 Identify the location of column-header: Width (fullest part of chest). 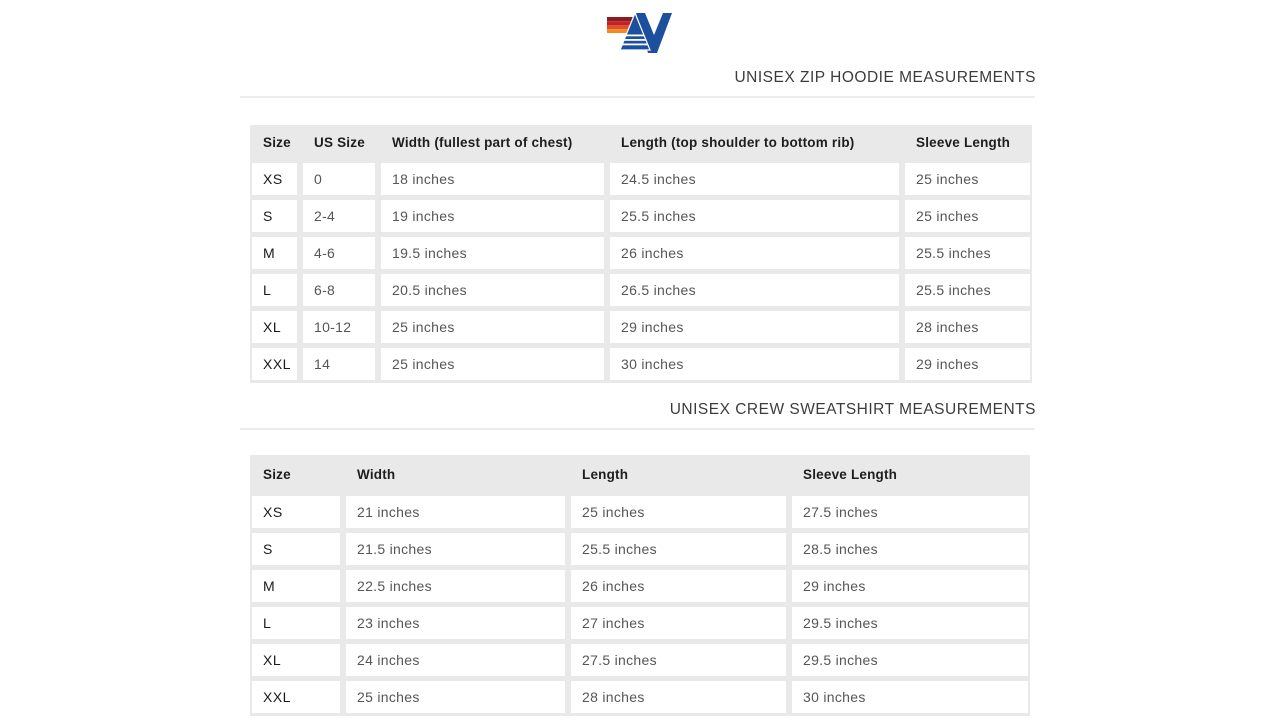
(482, 142).